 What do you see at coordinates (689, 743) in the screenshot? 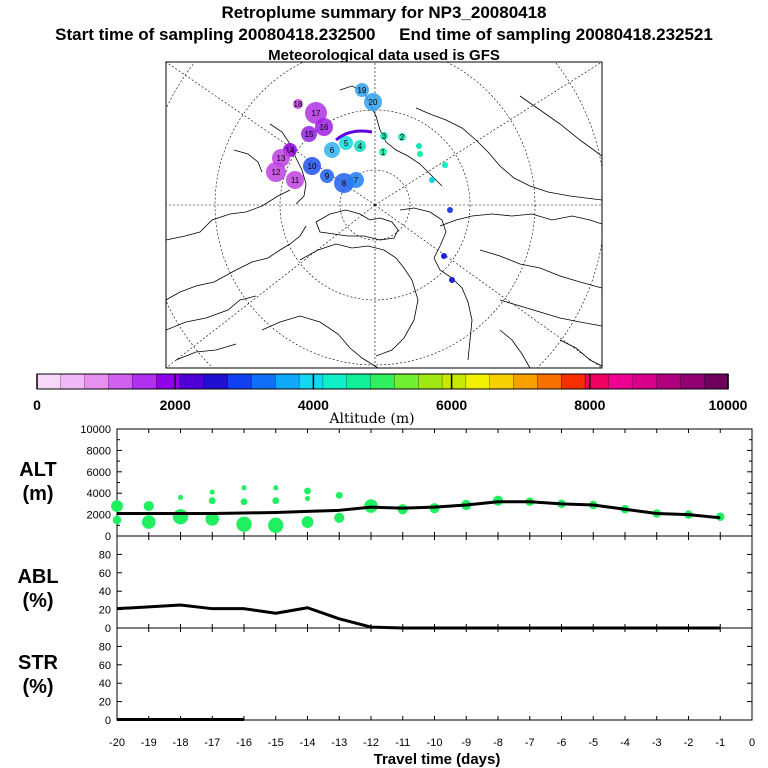
I see `x-tick-label: -2` at bounding box center [689, 743].